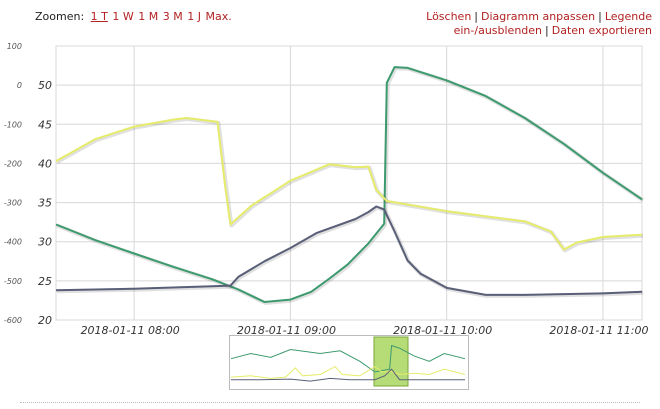  Describe the element at coordinates (13, 124) in the screenshot. I see `left-axis-tick-label: -100` at that location.